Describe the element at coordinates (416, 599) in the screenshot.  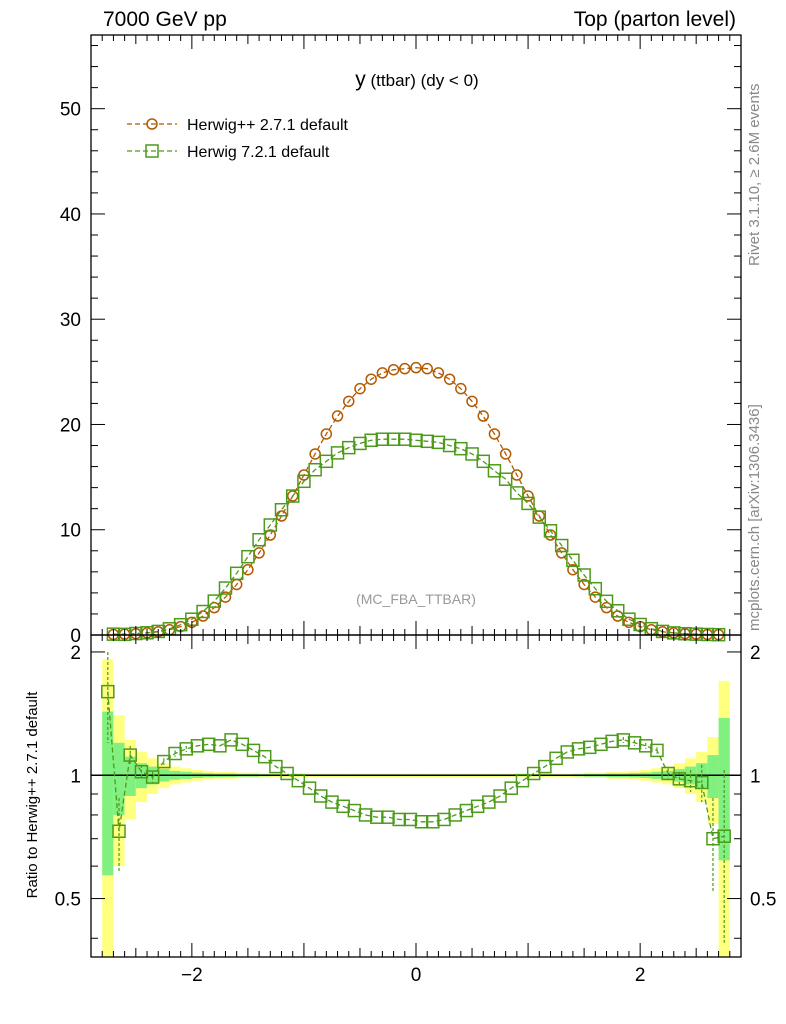
I see `watermark: (MC_FBA_TTBAR)` at that location.